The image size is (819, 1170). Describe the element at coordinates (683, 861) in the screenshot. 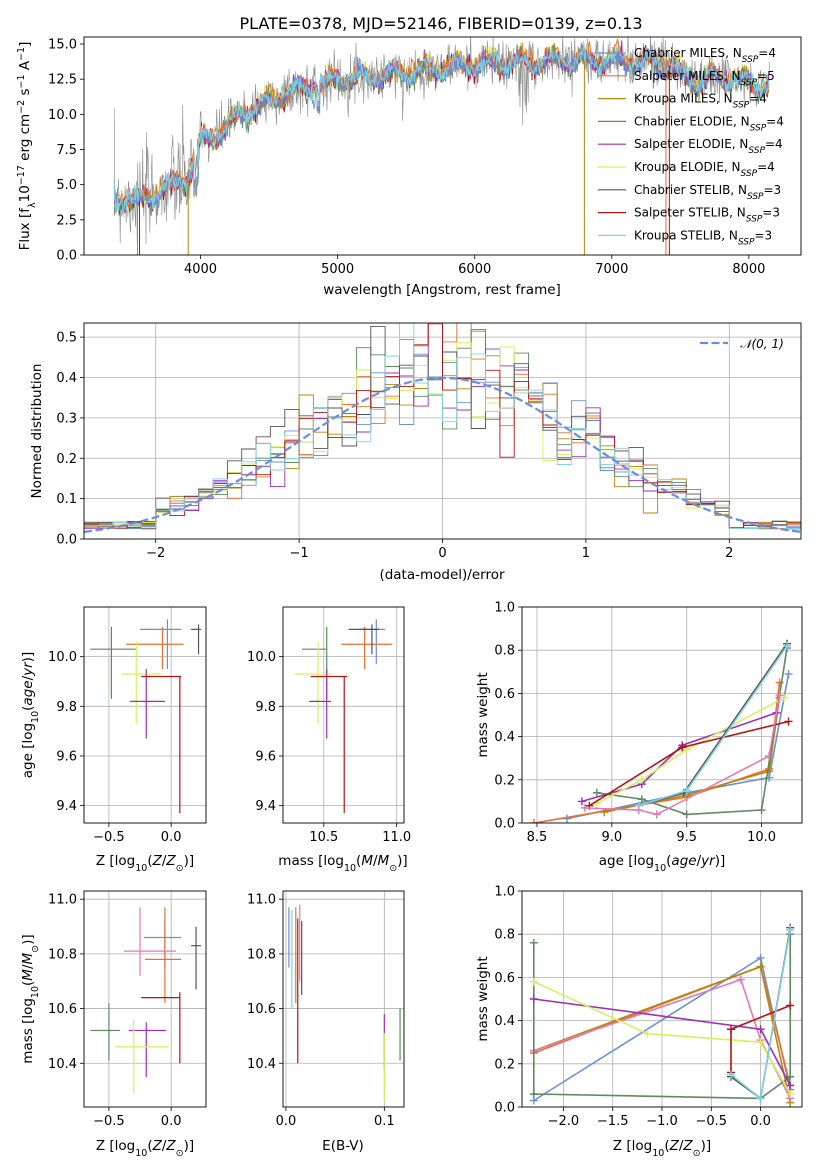

I see `label-part: age` at that location.